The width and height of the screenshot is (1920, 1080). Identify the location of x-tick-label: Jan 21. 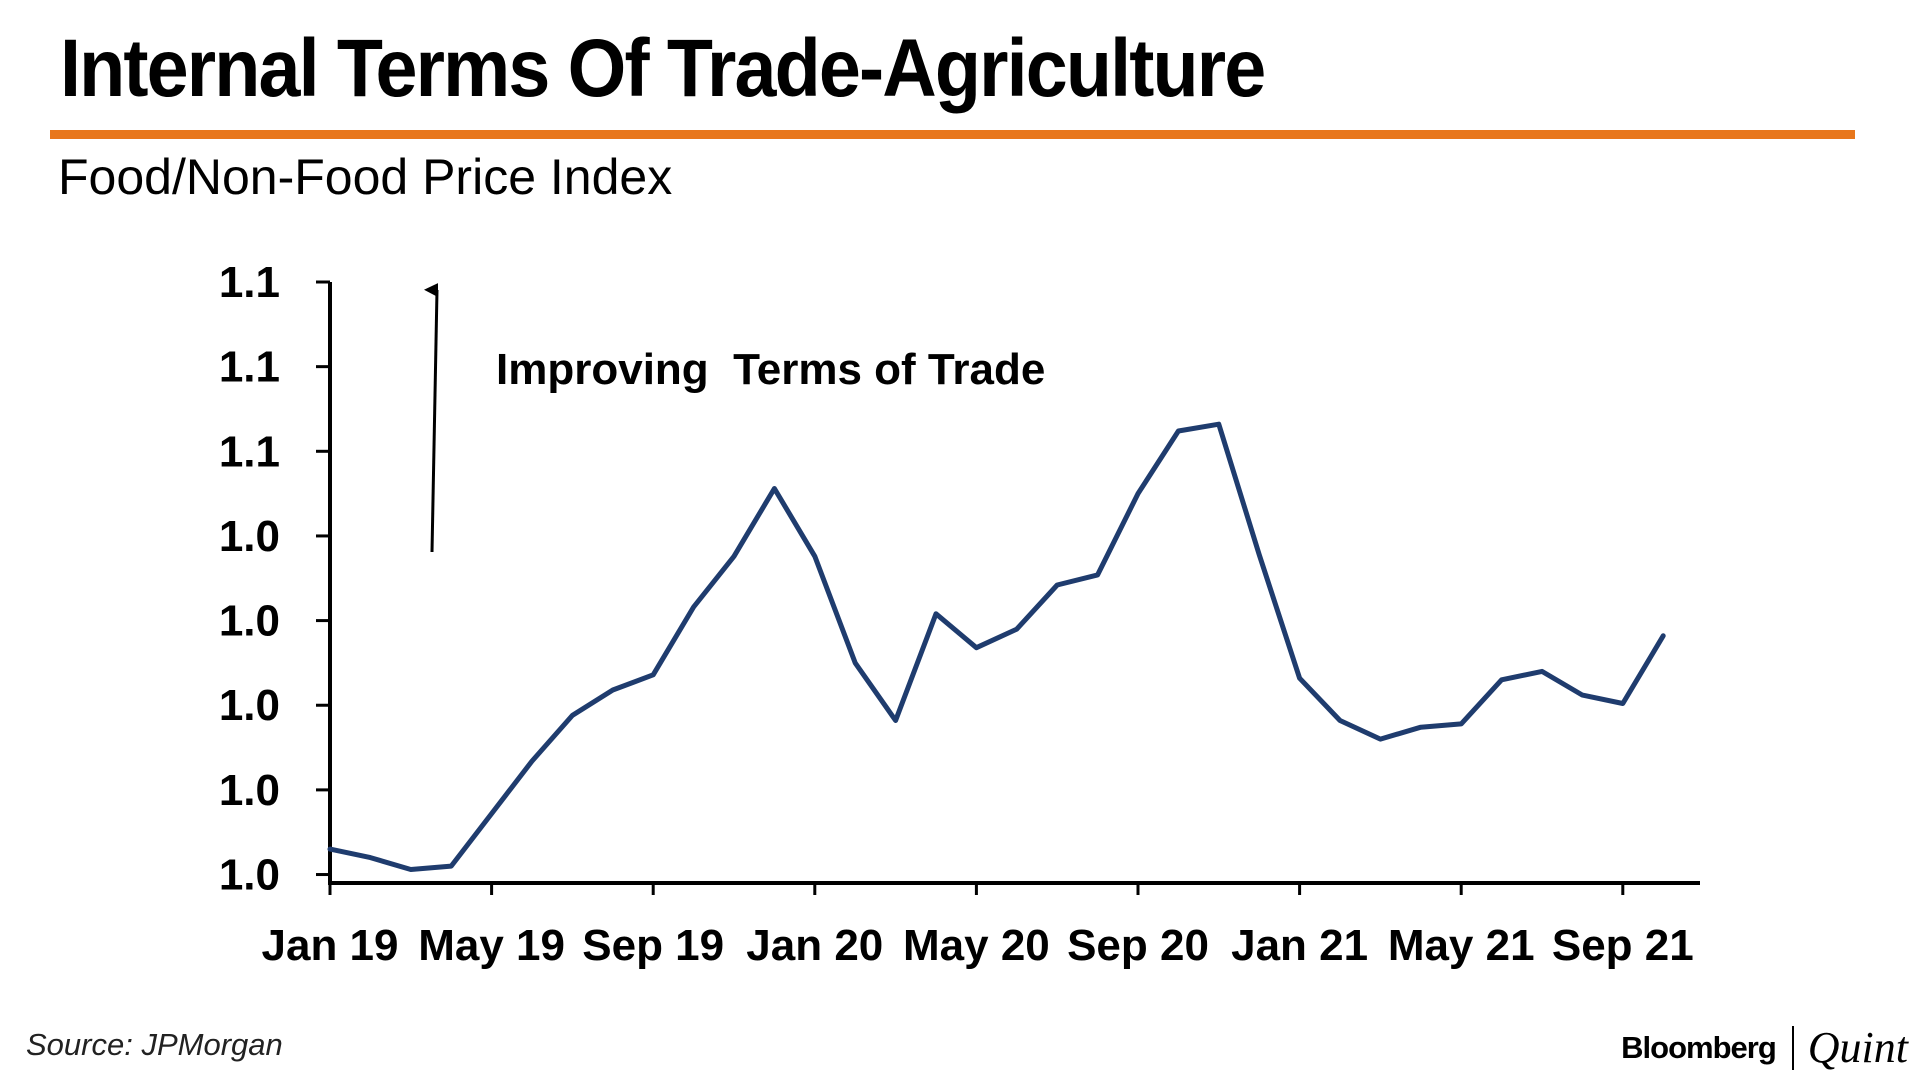
(1299, 945).